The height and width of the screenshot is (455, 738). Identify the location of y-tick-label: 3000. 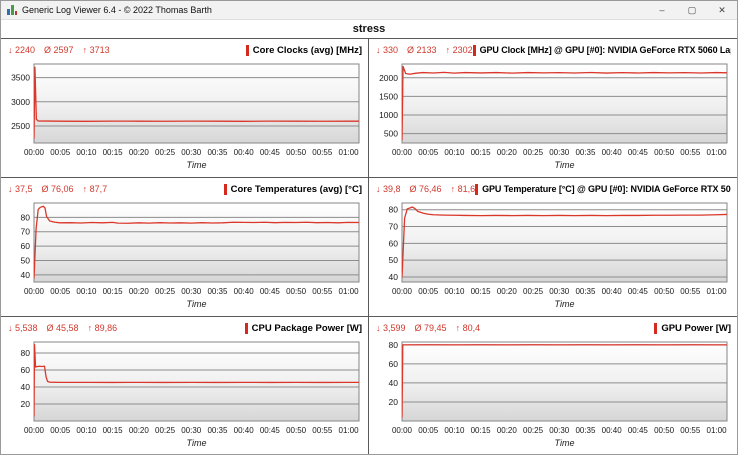
(20, 102).